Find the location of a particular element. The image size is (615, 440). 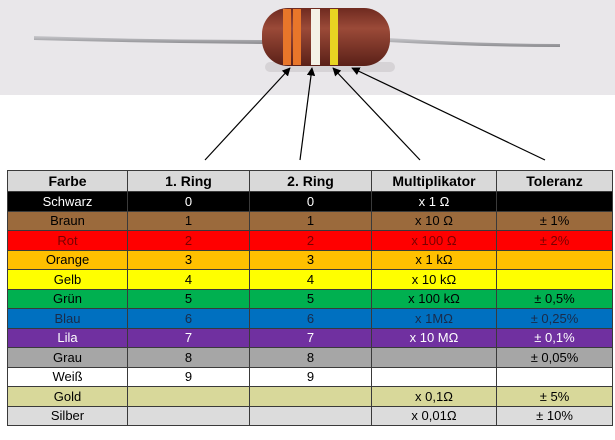

table-row: Gelb 4 4 x 10 kΩ is located at coordinates (310, 279).